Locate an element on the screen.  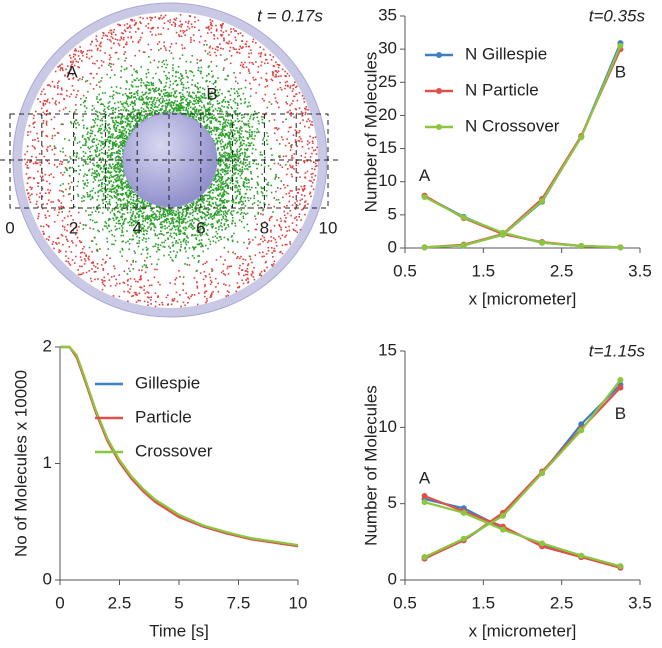
snapshot-tick-label: 4 is located at coordinates (136, 227).